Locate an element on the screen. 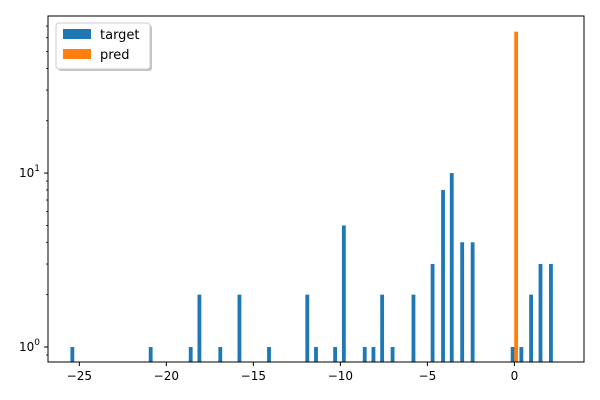  x-tick-label-4: −5 is located at coordinates (428, 376).